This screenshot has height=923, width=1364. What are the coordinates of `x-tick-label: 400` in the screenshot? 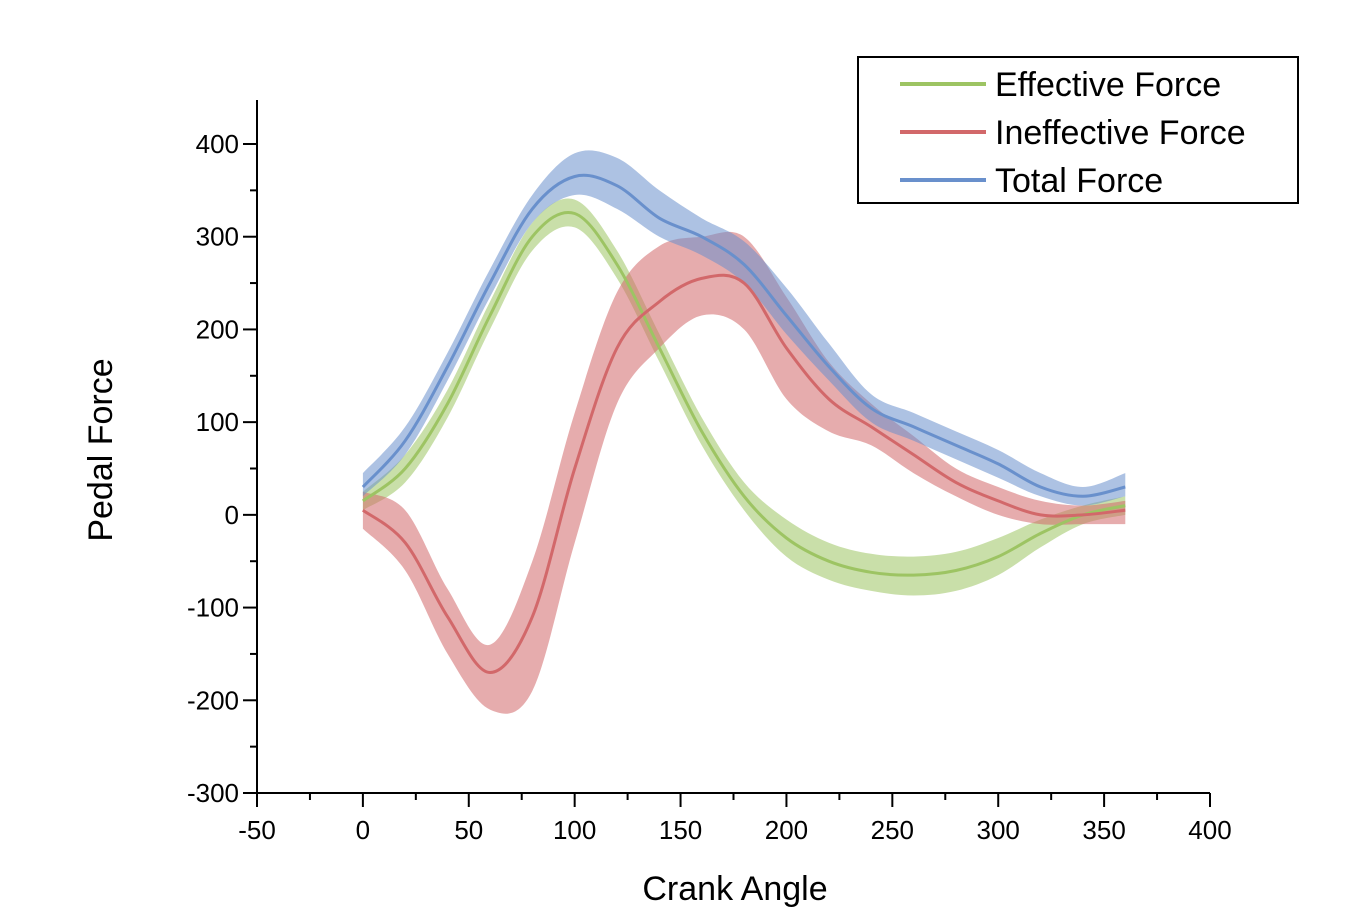 It's located at (1209, 830).